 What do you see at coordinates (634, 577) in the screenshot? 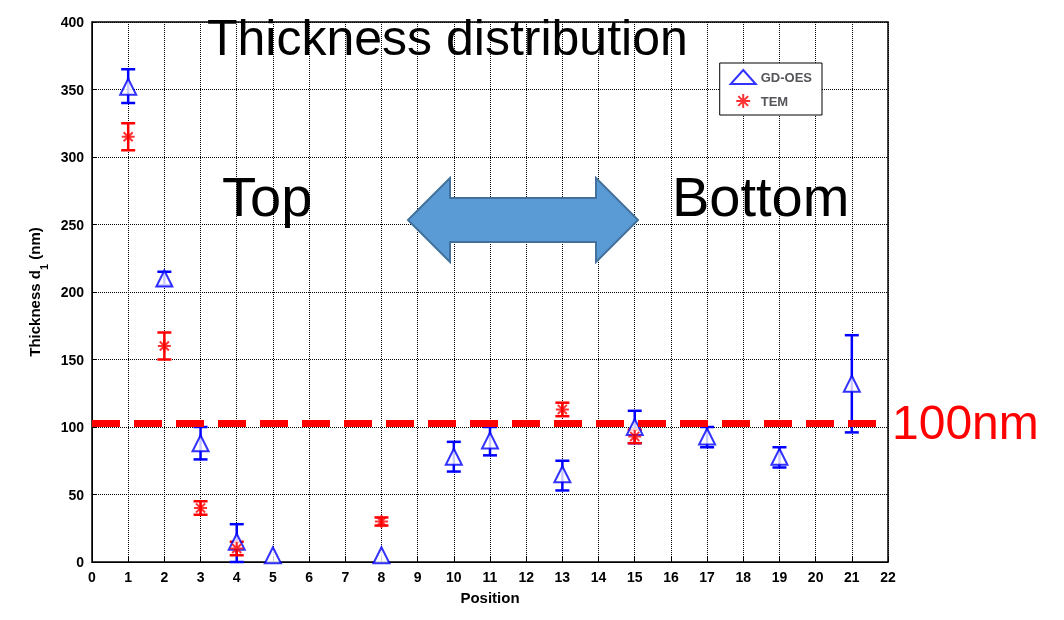
I see `x-tick-label: 15` at bounding box center [634, 577].